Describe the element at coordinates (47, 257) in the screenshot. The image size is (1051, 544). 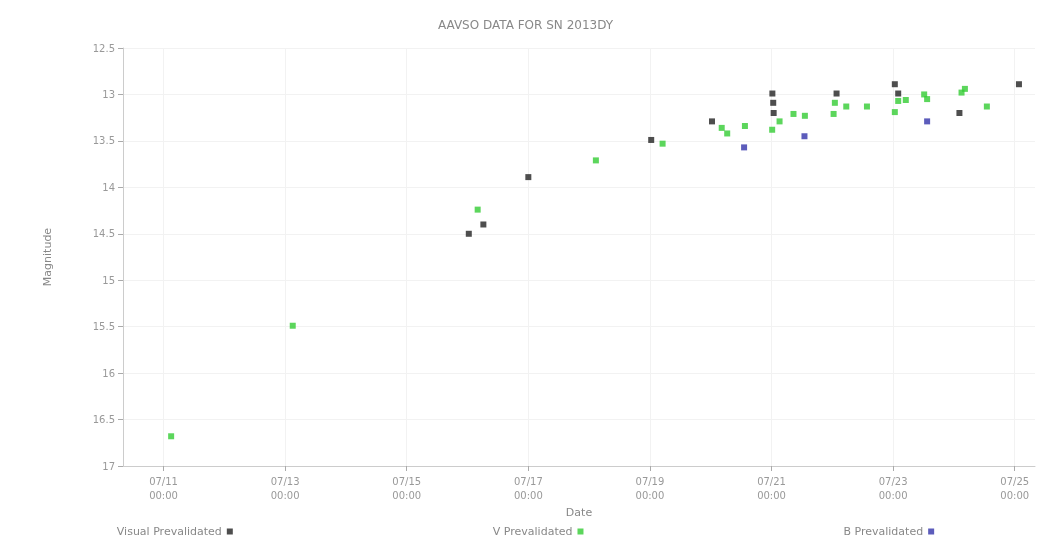
I see `y-axis-title: Magnitude` at that location.